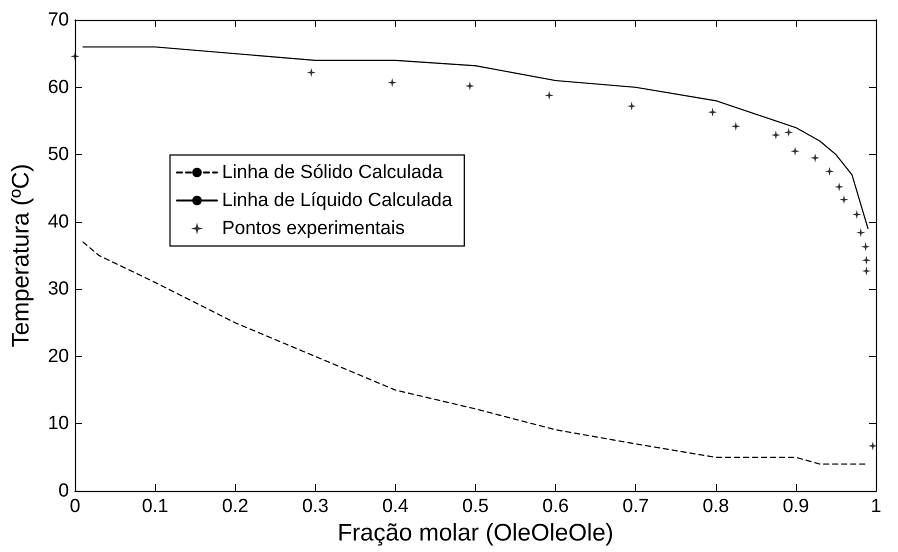 The image size is (898, 552). What do you see at coordinates (58, 221) in the screenshot?
I see `y-tick-label: 40` at bounding box center [58, 221].